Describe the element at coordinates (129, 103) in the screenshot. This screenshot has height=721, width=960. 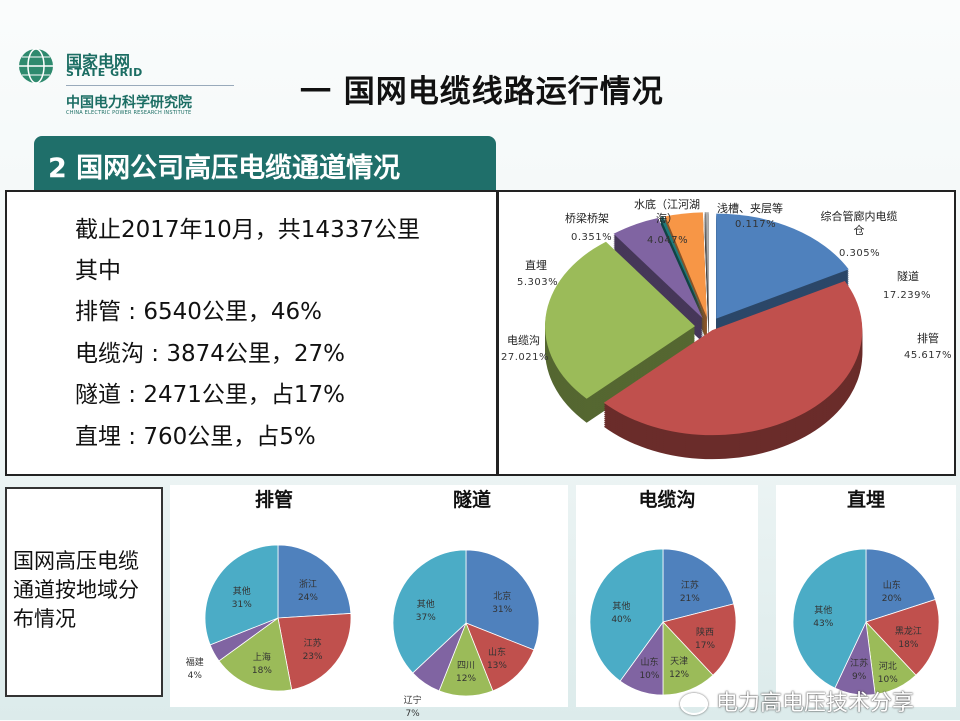
I see `logo-institute-cn: 中国电力科学研究院` at that location.